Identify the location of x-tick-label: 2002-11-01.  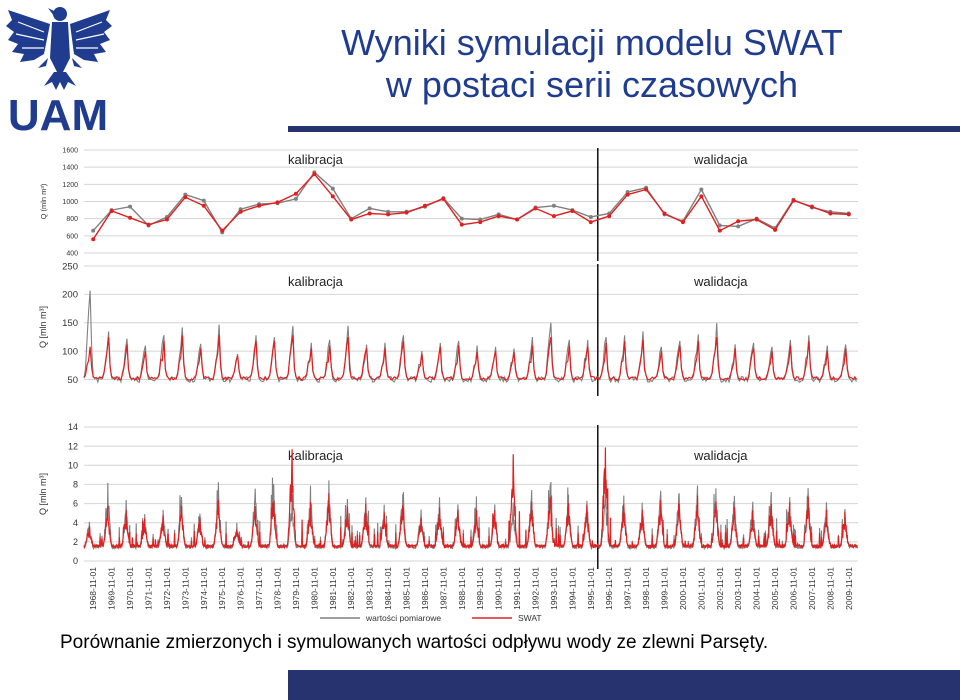
(720, 588).